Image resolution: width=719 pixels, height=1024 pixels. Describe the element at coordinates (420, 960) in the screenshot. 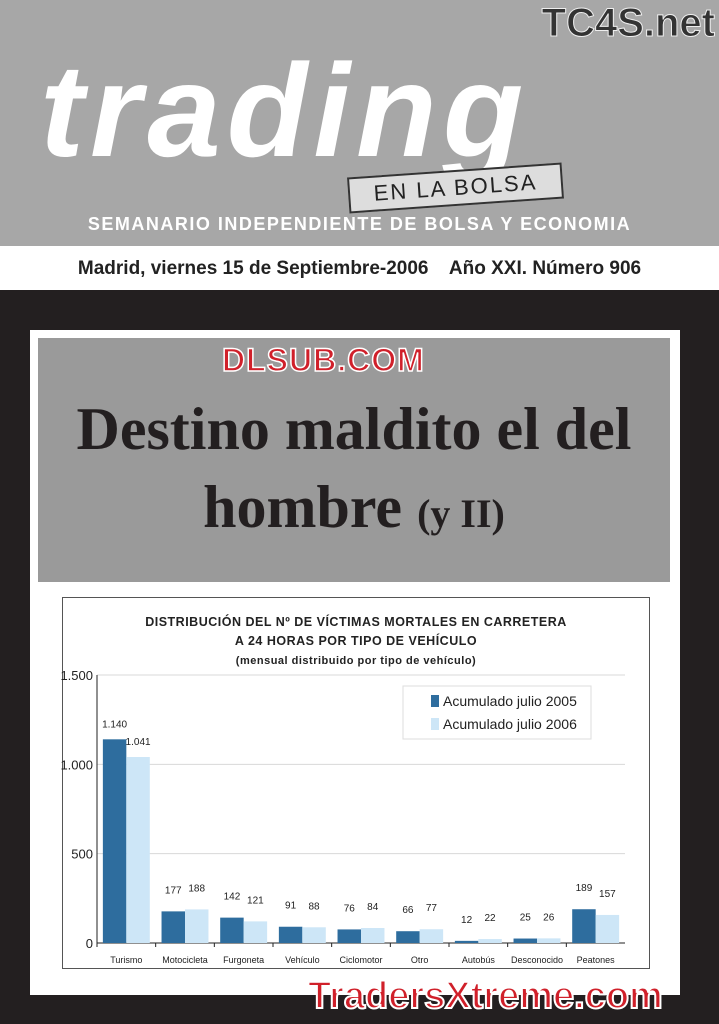

I see `x-tick-label: Otro` at that location.